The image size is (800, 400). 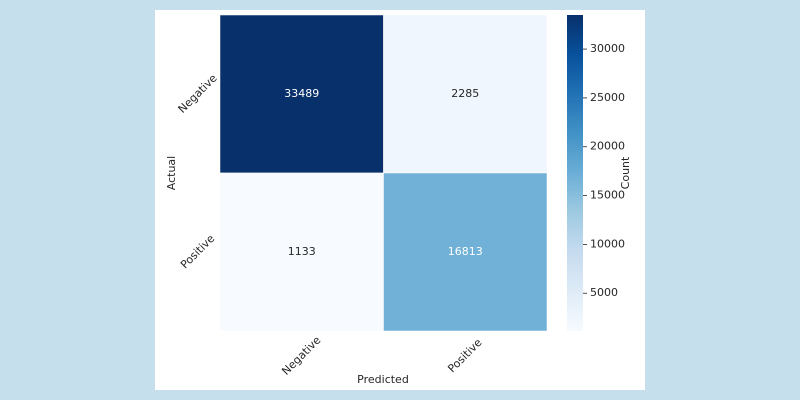 What do you see at coordinates (625, 172) in the screenshot?
I see `colorbar-label: Count` at bounding box center [625, 172].